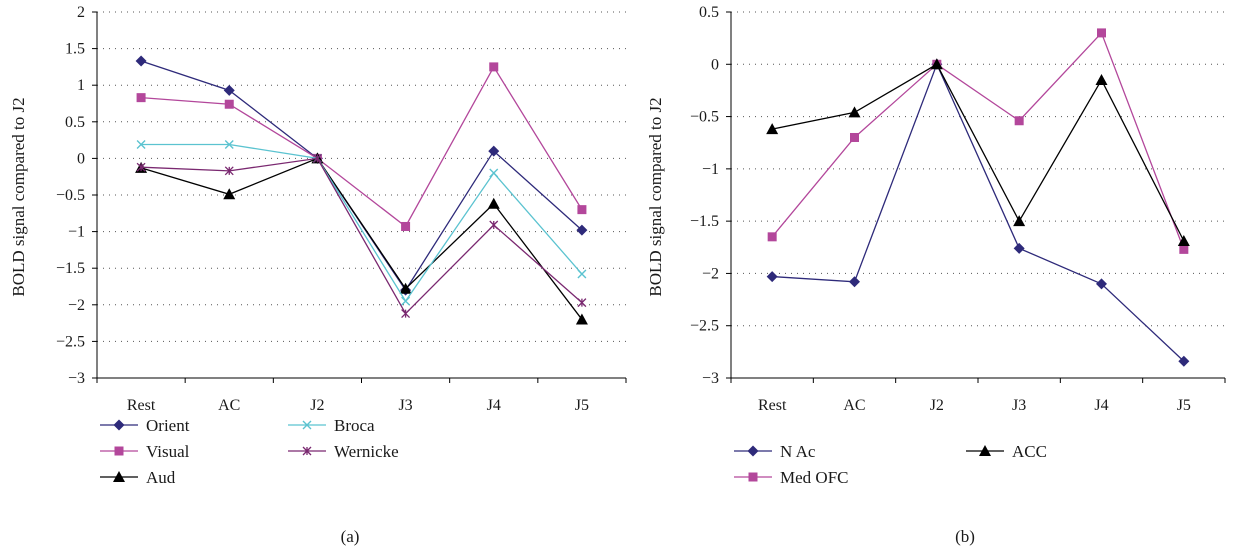  Describe the element at coordinates (145, 425) in the screenshot. I see `legend-entry: Orient` at that location.